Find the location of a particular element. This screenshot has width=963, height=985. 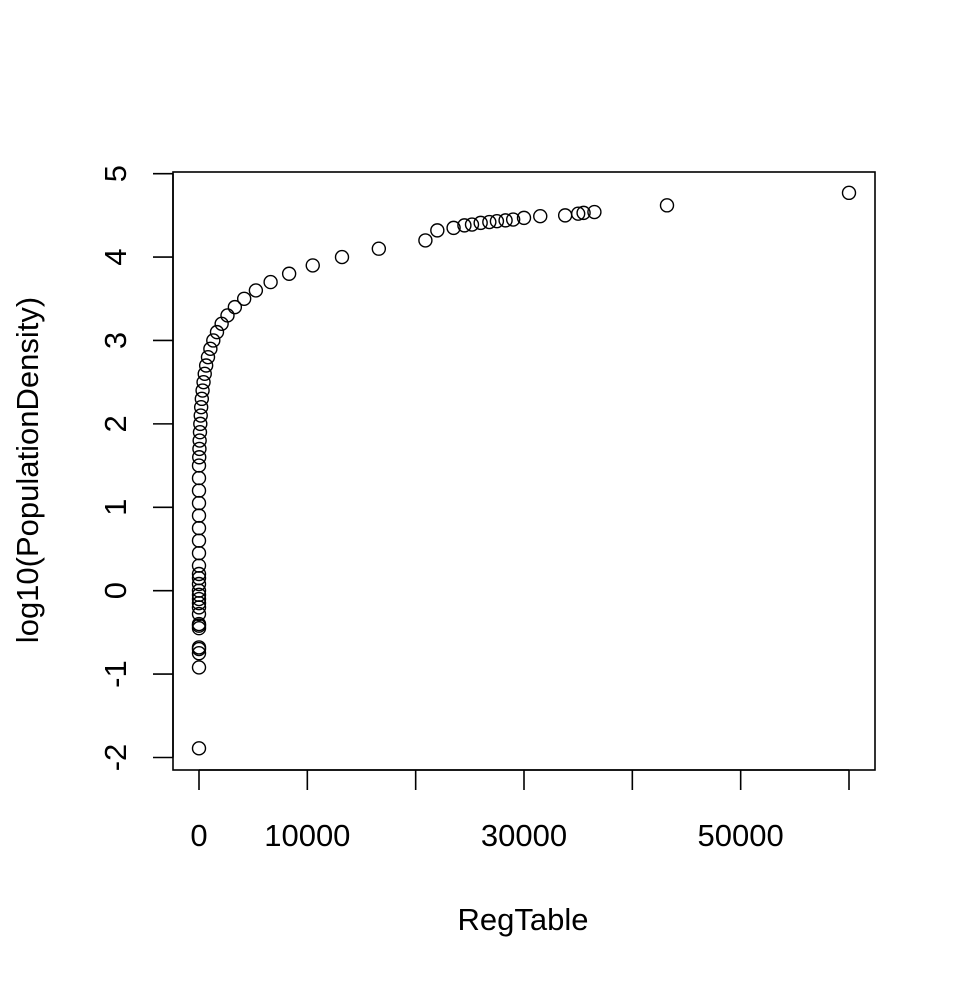

y-tick-label: 4 is located at coordinates (115, 256).